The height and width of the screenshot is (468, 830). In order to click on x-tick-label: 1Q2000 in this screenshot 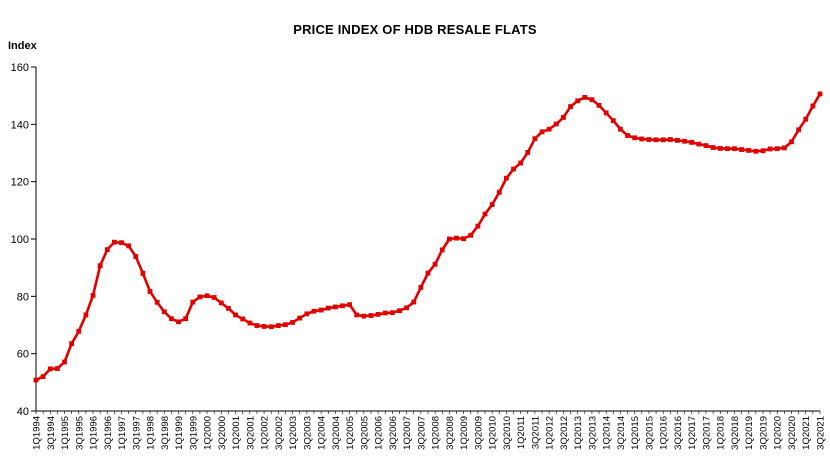, I will do `click(208, 433)`.